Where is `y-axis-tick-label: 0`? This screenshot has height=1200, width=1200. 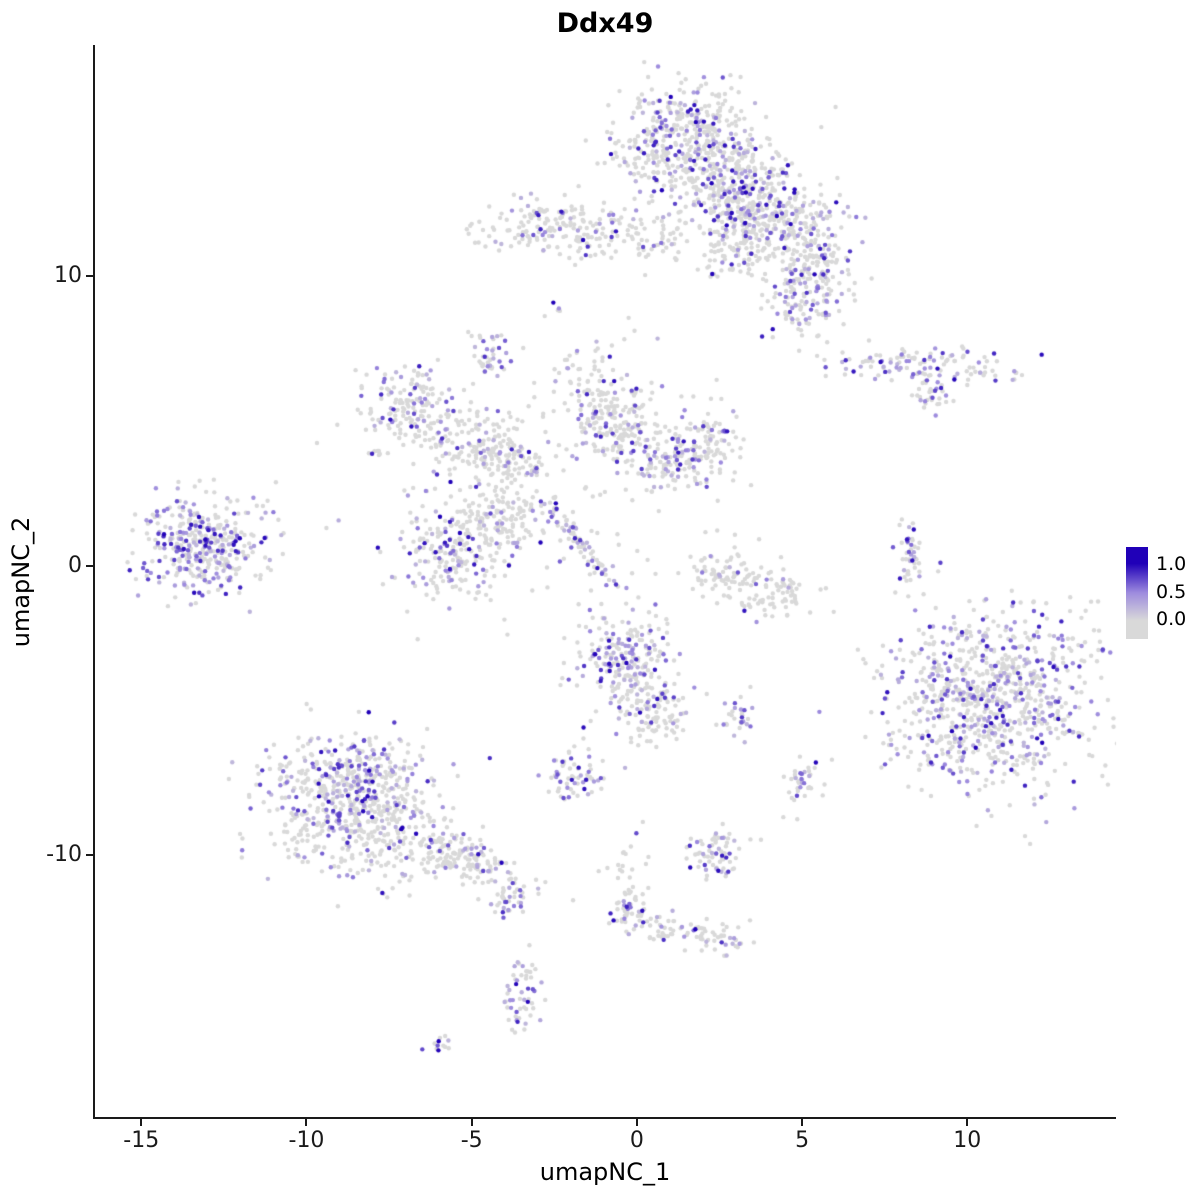
y-axis-tick-label: 0 is located at coordinates (75, 565).